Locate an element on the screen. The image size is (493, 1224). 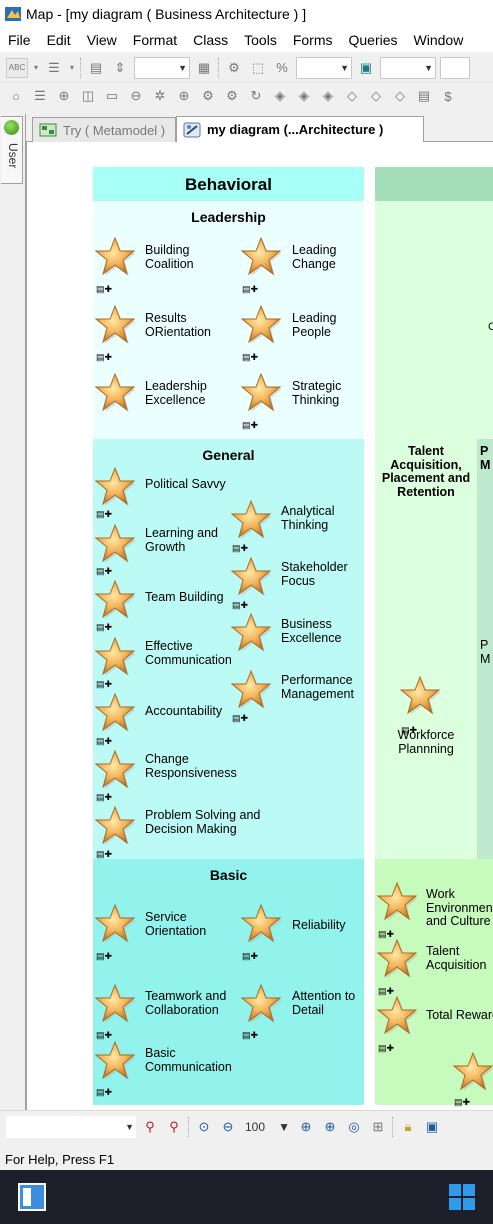
menu-edit: Edit is located at coordinates (58, 40).